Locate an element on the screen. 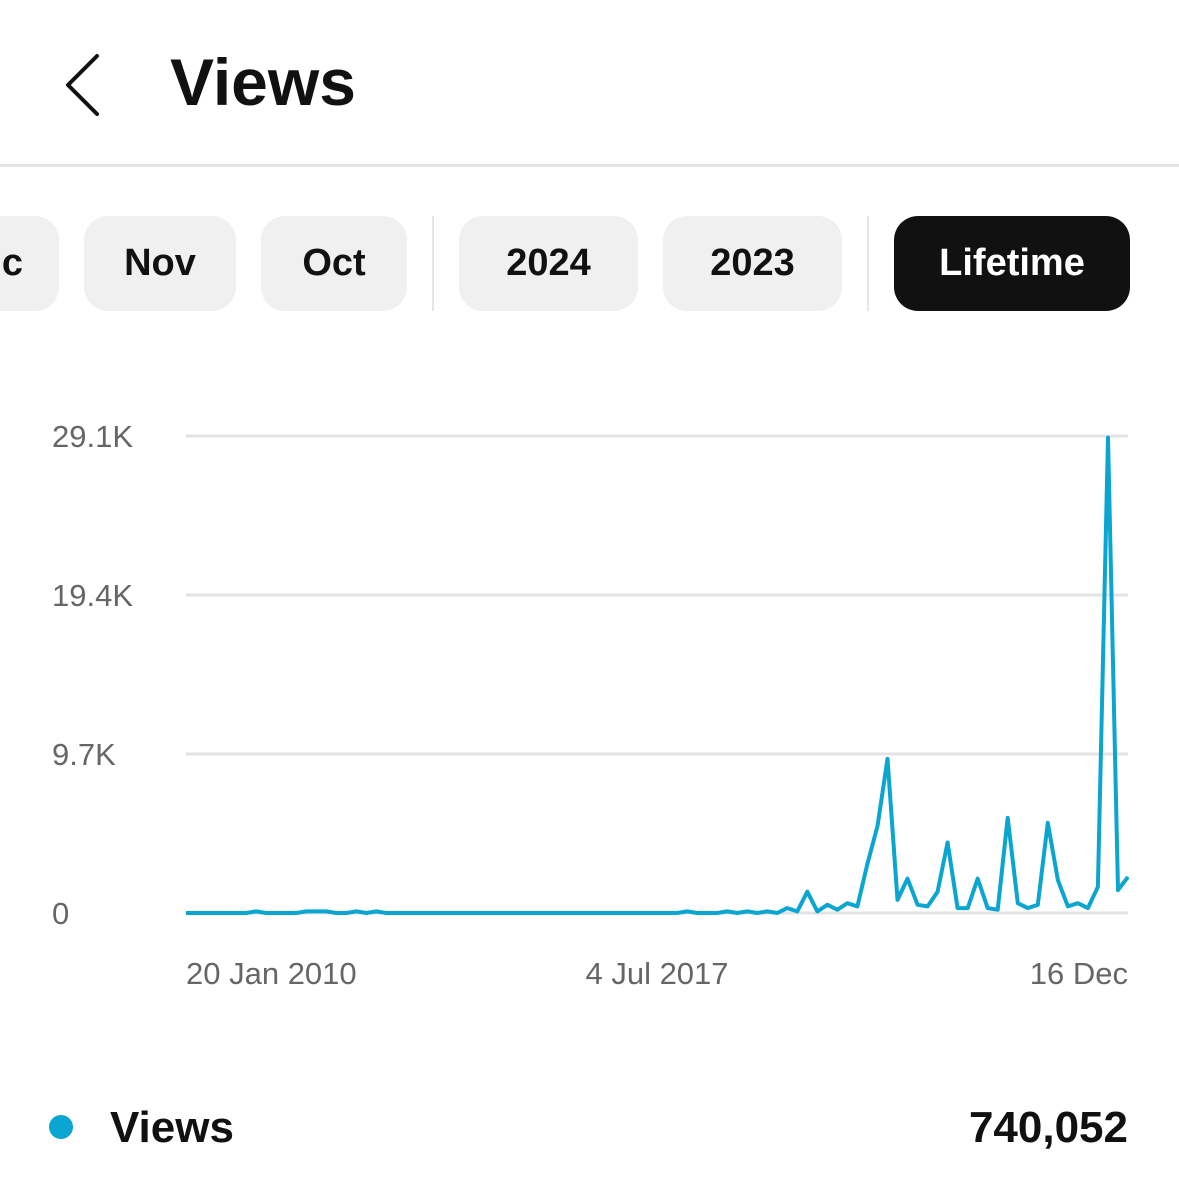 The height and width of the screenshot is (1182, 1179). legend-label: Views is located at coordinates (172, 1127).